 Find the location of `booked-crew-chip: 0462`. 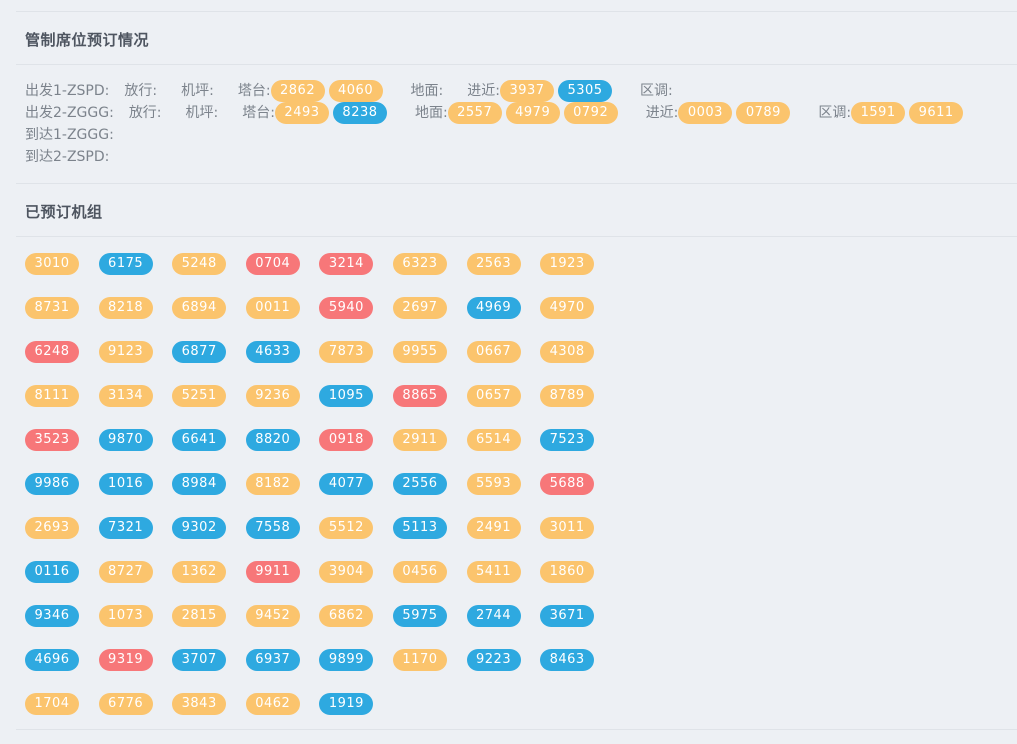

booked-crew-chip: 0462 is located at coordinates (272, 704).